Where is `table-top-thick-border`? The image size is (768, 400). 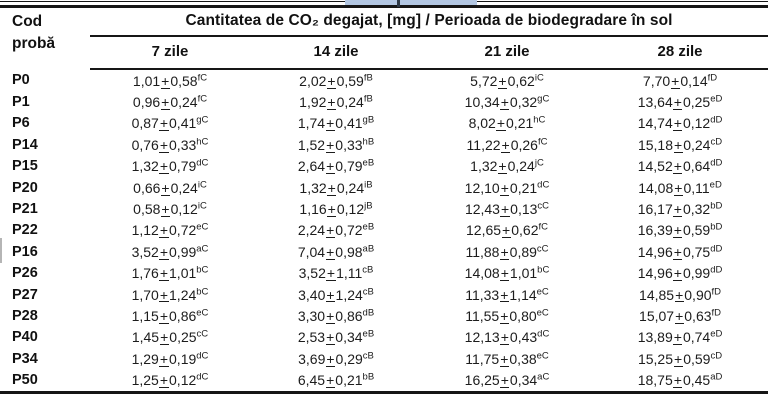
table-top-thick-border is located at coordinates (384, 6).